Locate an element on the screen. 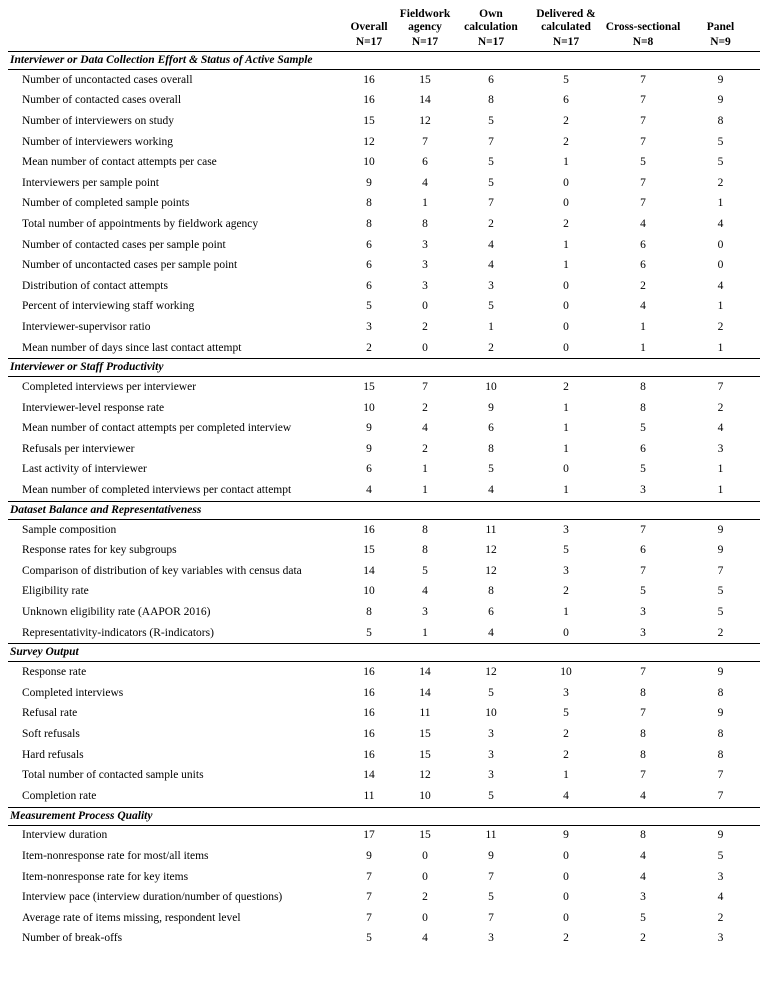 The height and width of the screenshot is (997, 768). column-name: Delivered & calculated is located at coordinates (566, 20).